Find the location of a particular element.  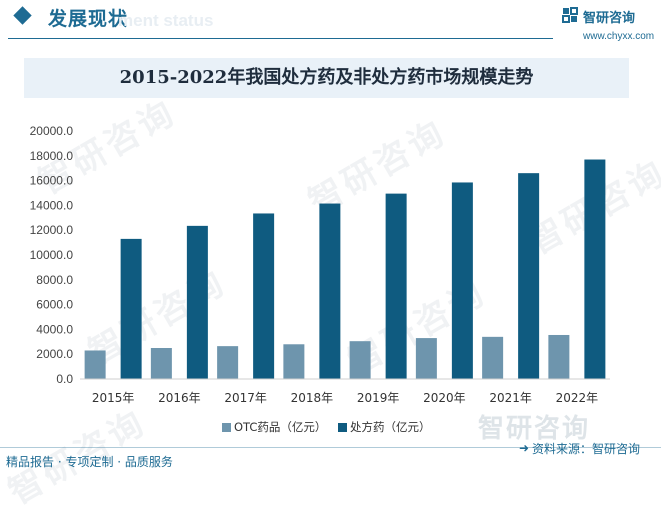

y-tick-label: 10000.0 is located at coordinates (52, 255).